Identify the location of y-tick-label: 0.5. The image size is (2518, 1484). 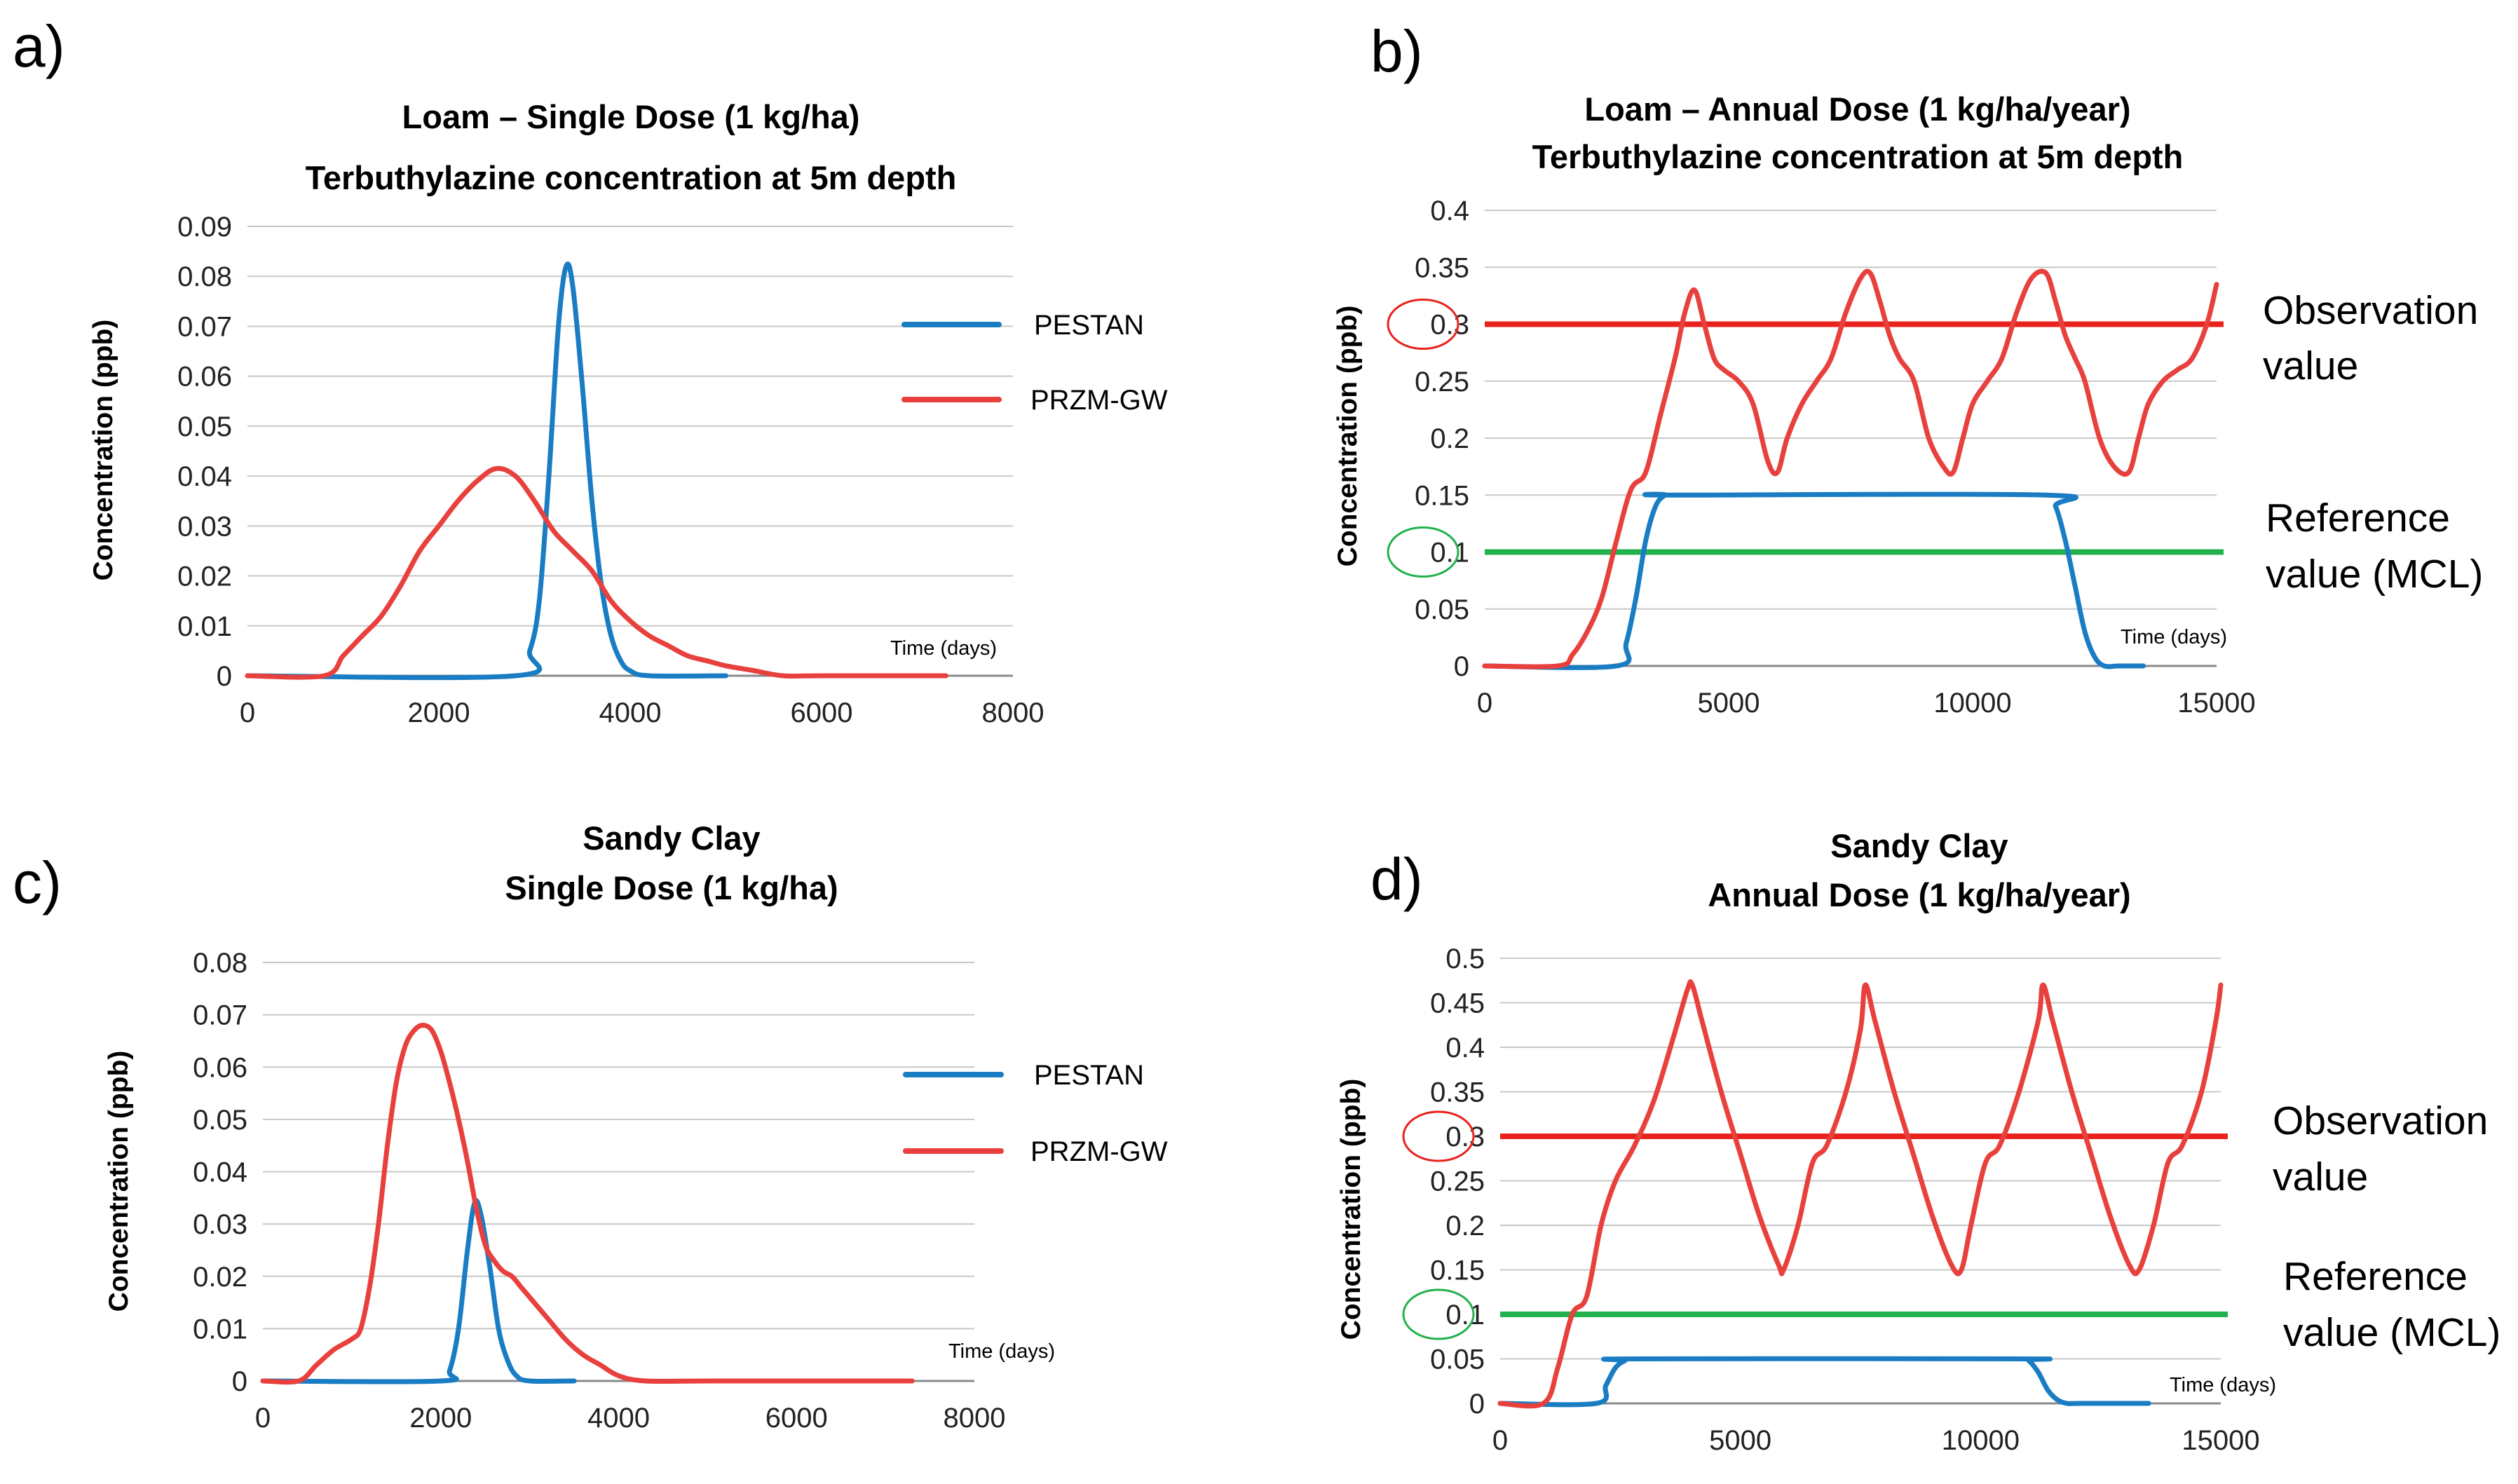
(1465, 959).